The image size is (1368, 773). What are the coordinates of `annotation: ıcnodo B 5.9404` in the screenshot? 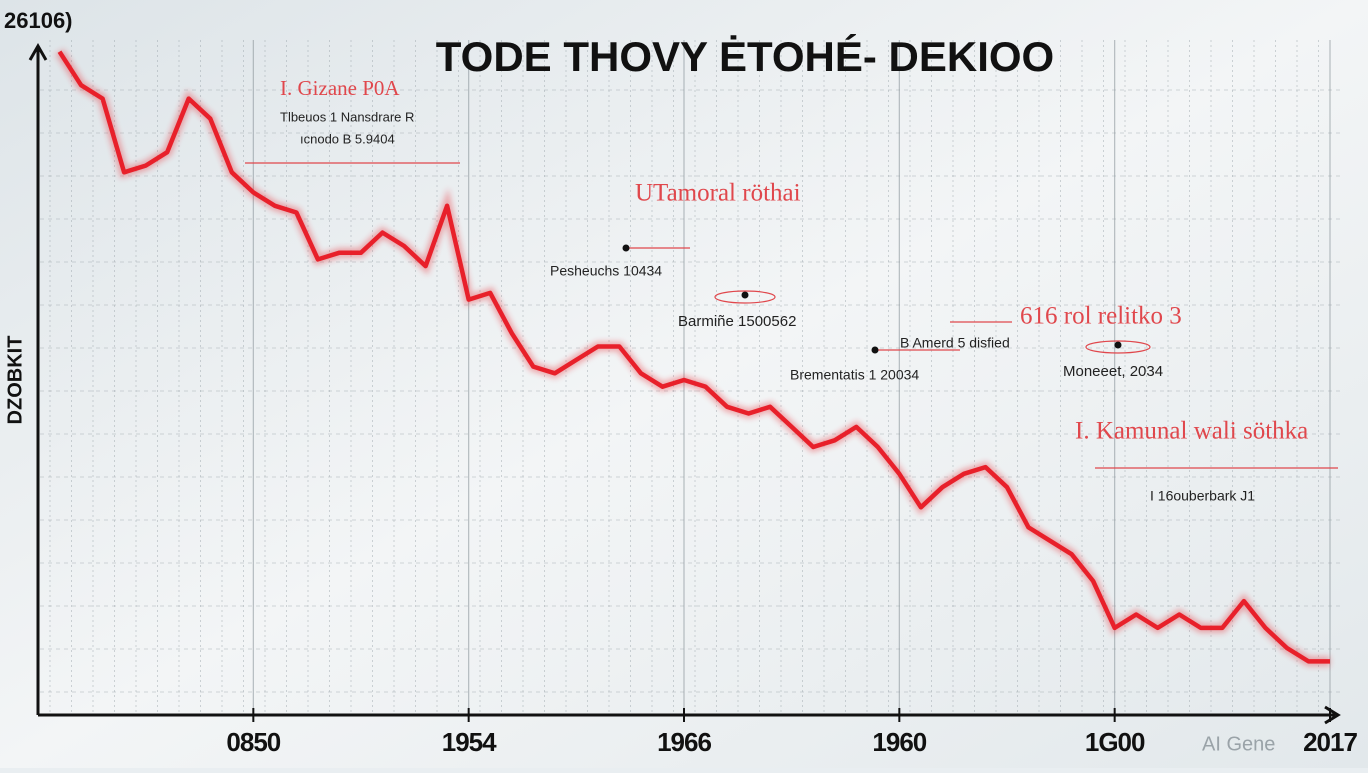 It's located at (347, 138).